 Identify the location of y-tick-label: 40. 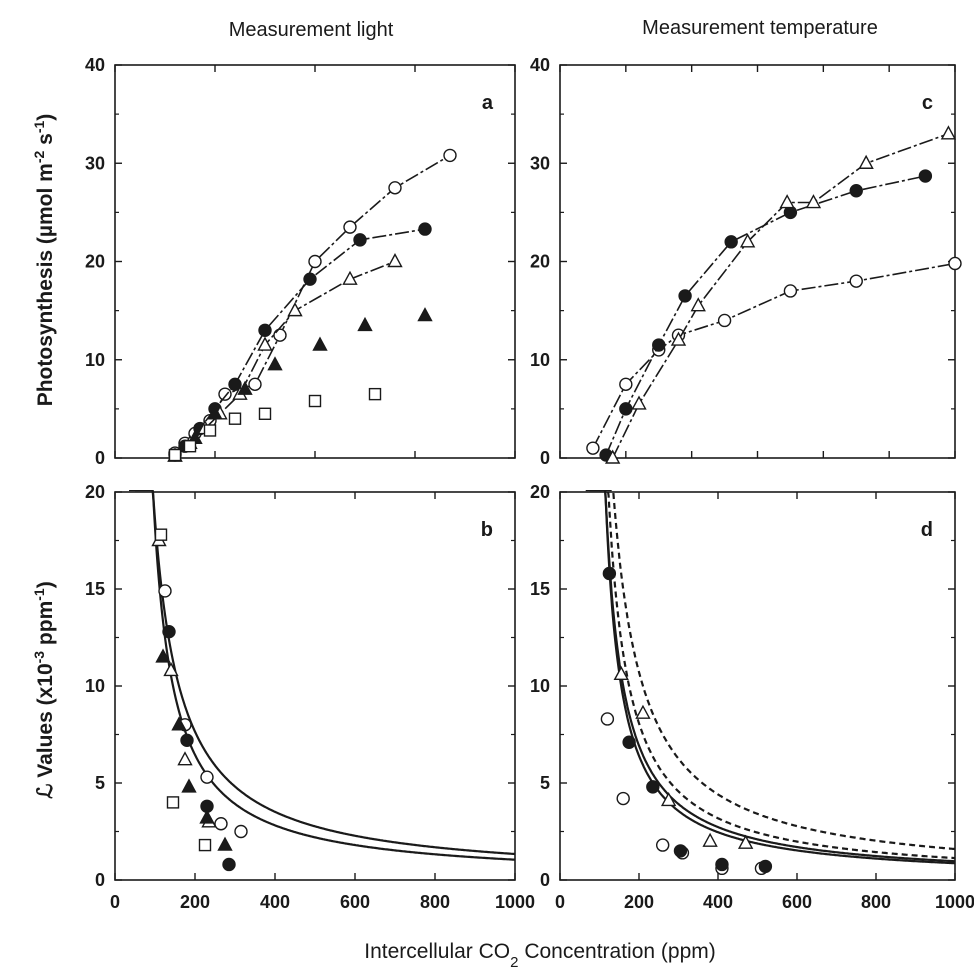
(95, 65).